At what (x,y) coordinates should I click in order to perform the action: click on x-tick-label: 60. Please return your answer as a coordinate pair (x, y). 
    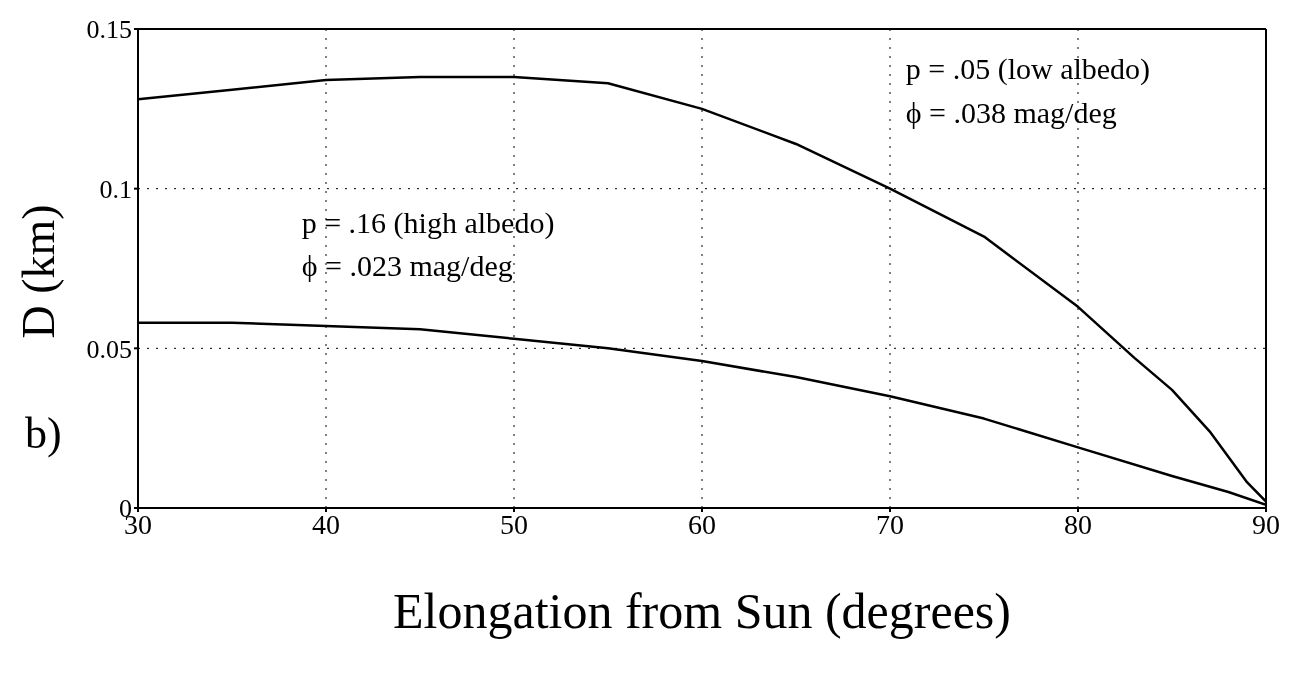
    Looking at the image, I should click on (702, 524).